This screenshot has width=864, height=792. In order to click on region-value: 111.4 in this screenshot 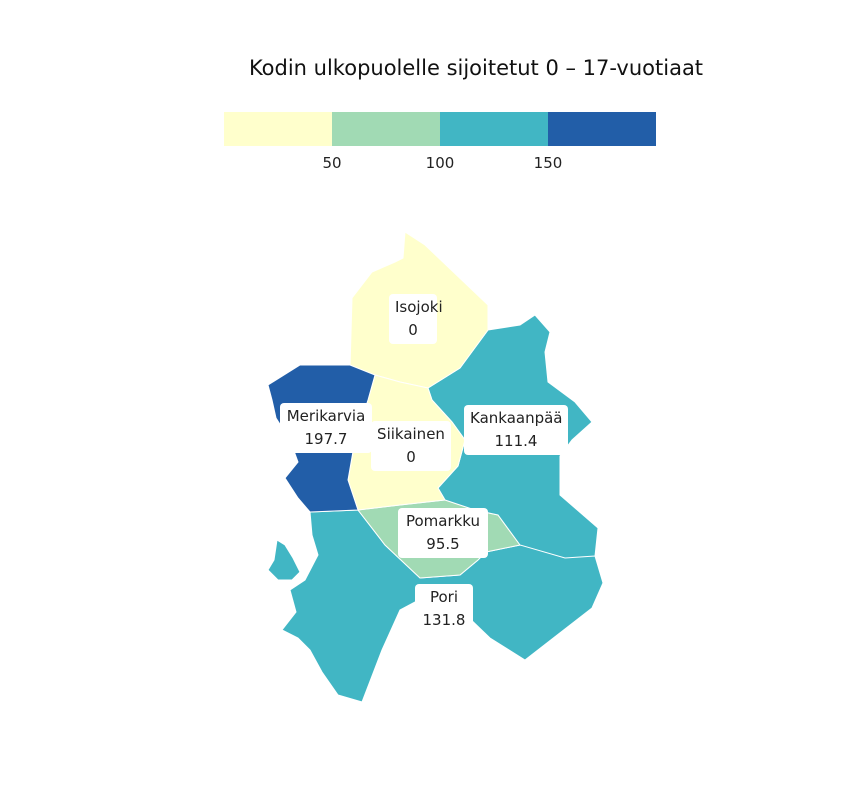, I will do `click(516, 441)`.